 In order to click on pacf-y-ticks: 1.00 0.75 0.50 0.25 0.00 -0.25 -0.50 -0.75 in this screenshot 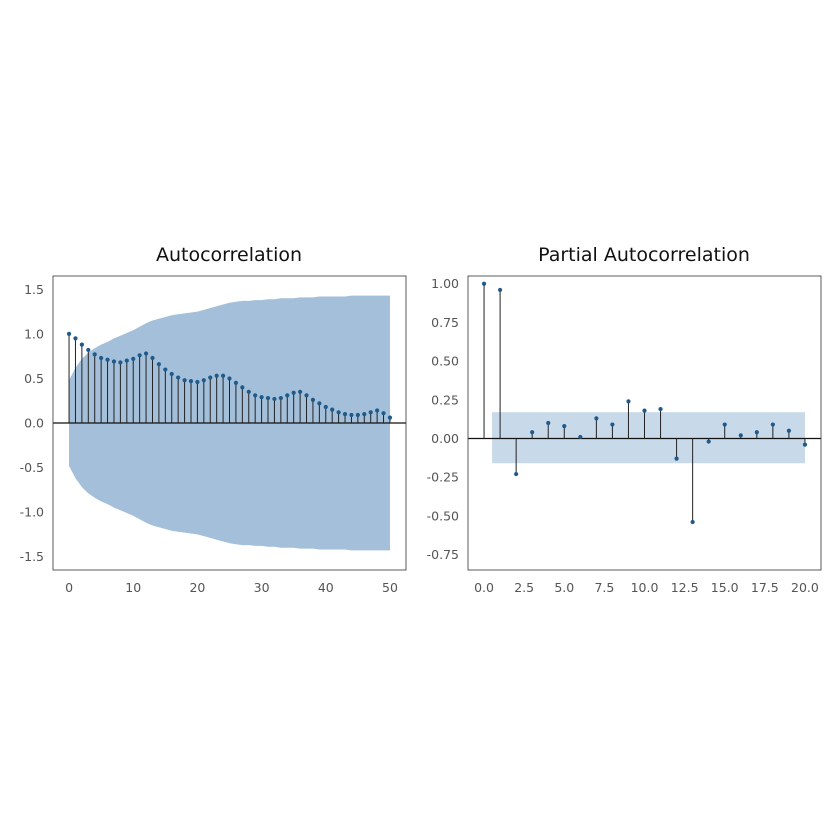, I will do `click(443, 419)`.